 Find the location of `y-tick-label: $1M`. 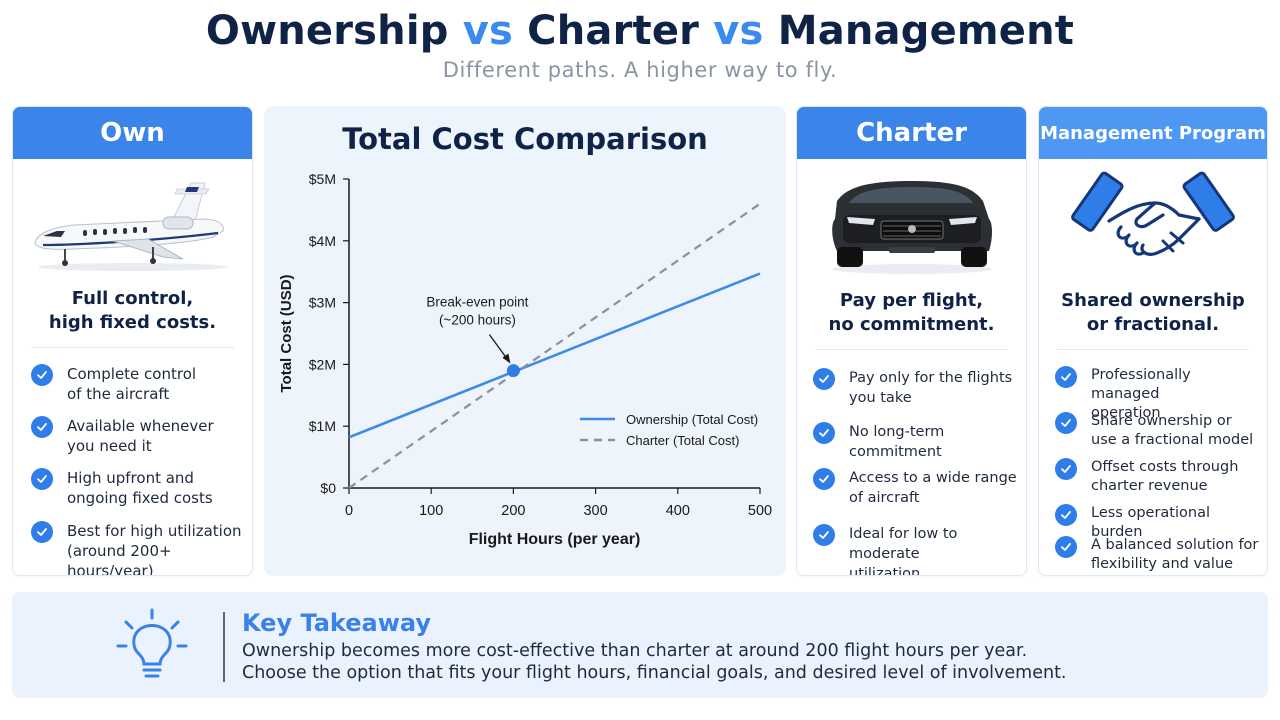

y-tick-label: $1M is located at coordinates (322, 426).